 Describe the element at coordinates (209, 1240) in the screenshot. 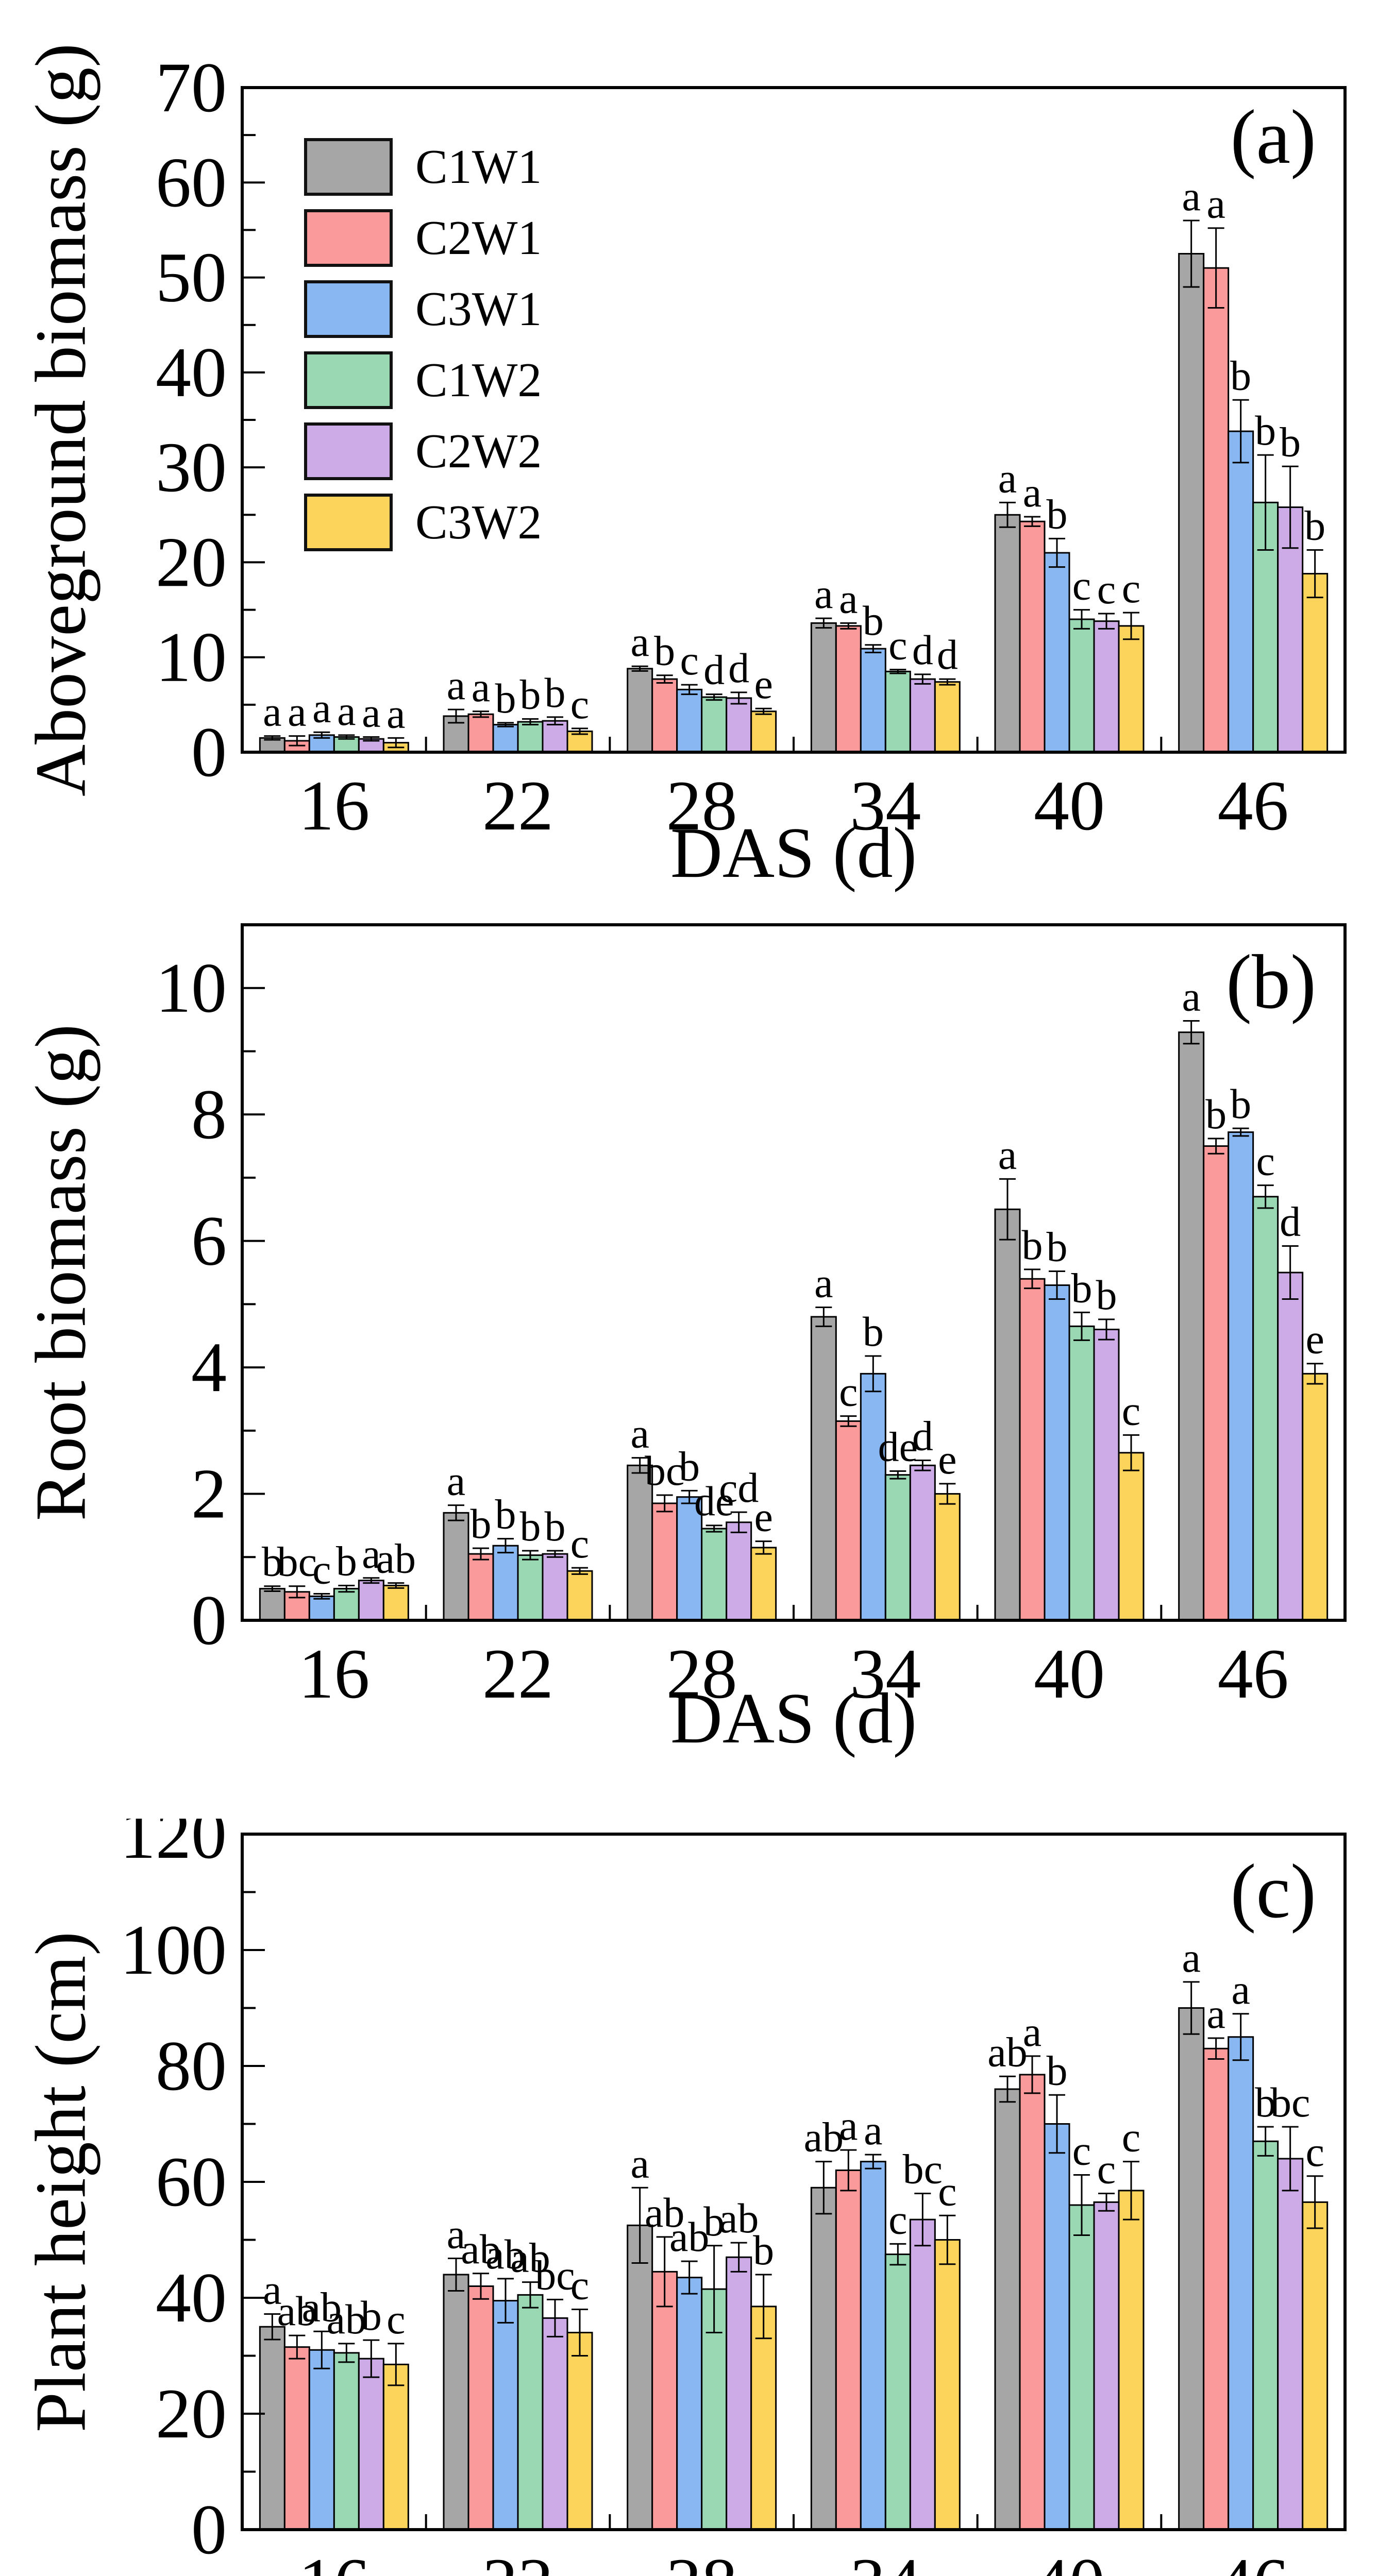

I see `y-tick-label-6: 6` at that location.